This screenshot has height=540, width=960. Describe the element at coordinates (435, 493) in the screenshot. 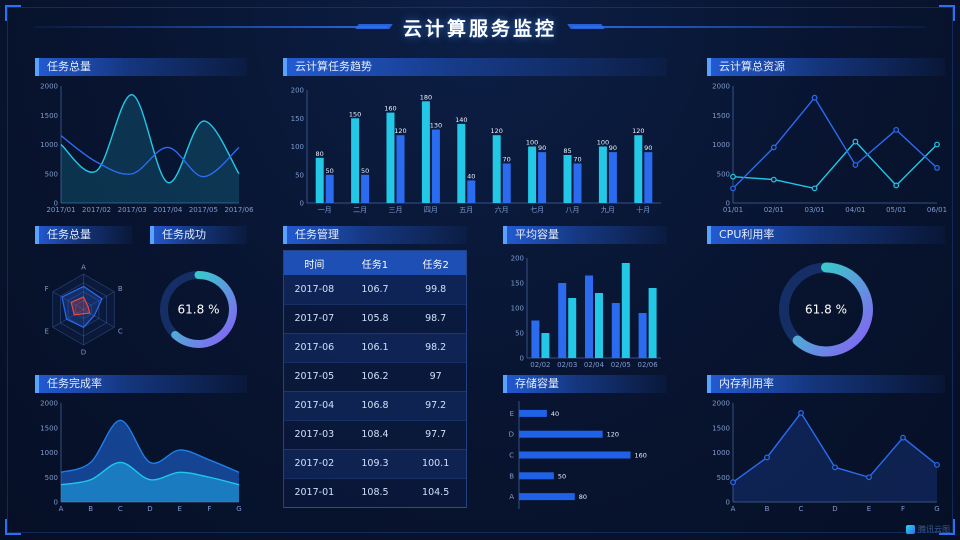

I see `table-cell: 104.5` at that location.